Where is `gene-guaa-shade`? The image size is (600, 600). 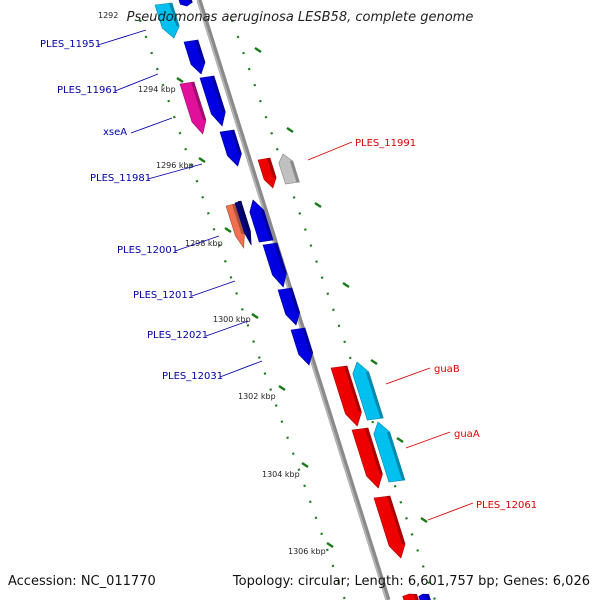 gene-guaa-shade is located at coordinates (395, 456).